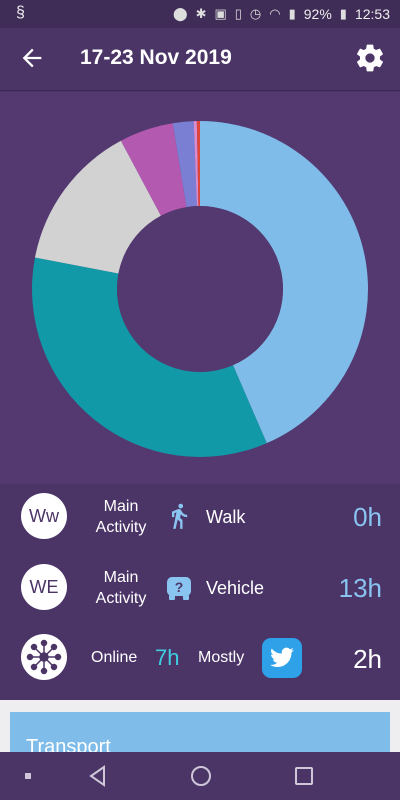  What do you see at coordinates (367, 659) in the screenshot?
I see `app-hours: 2h` at bounding box center [367, 659].